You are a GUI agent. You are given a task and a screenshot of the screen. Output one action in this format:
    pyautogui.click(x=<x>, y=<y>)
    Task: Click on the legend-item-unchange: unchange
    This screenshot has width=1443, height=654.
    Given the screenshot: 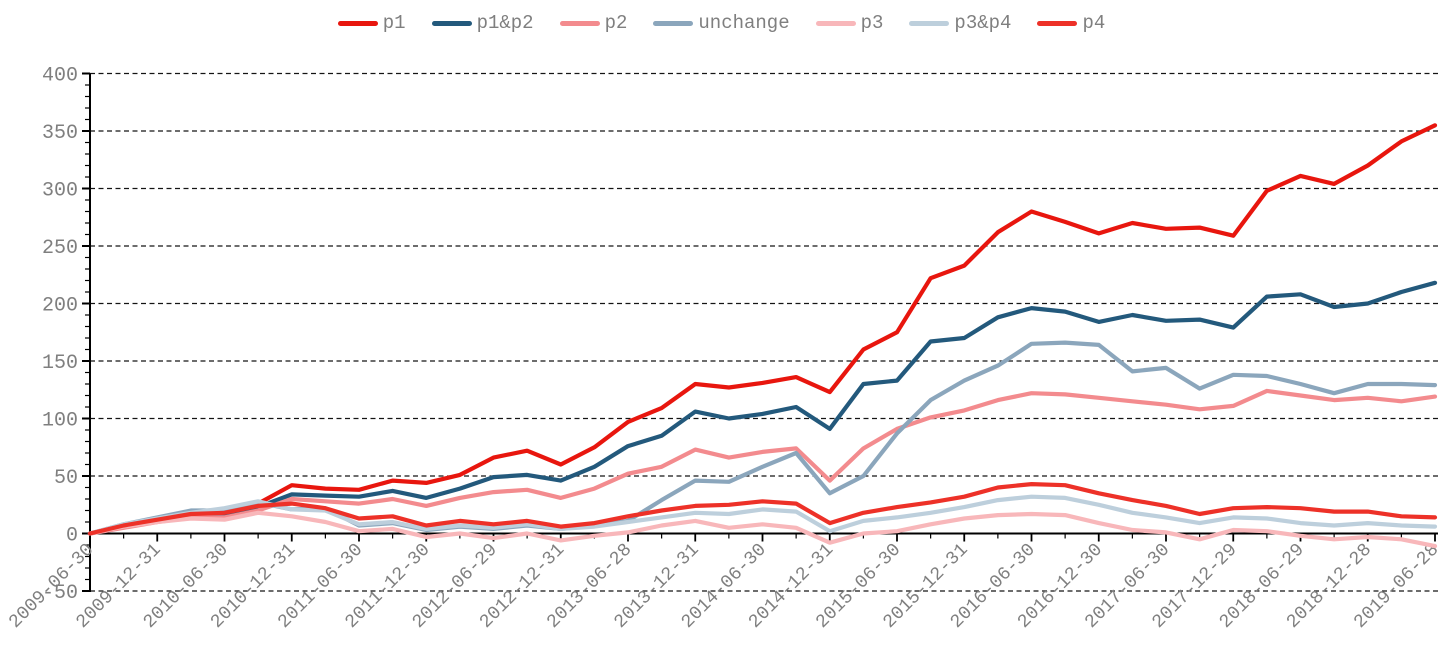 What is the action you would take?
    pyautogui.click(x=721, y=23)
    